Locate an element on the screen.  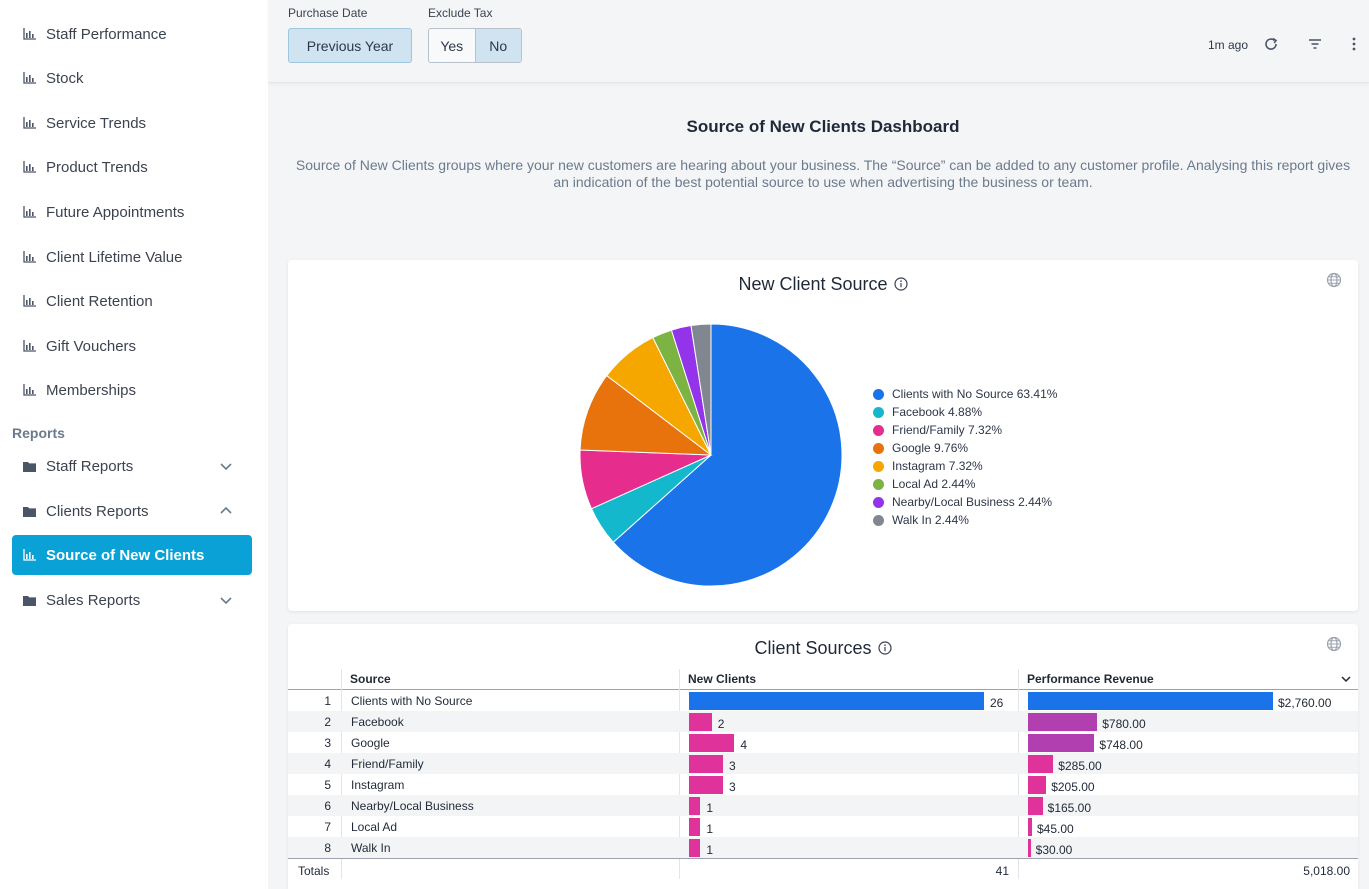
sidebar-item-clients-reports: Clients Reports is located at coordinates (132, 511).